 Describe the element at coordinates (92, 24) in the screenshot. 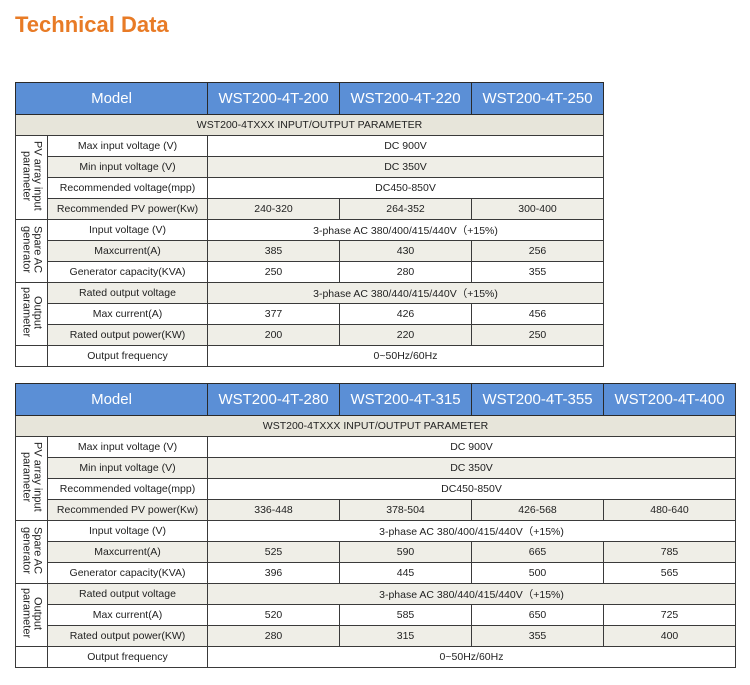

I see `page-title: Technical Data` at that location.